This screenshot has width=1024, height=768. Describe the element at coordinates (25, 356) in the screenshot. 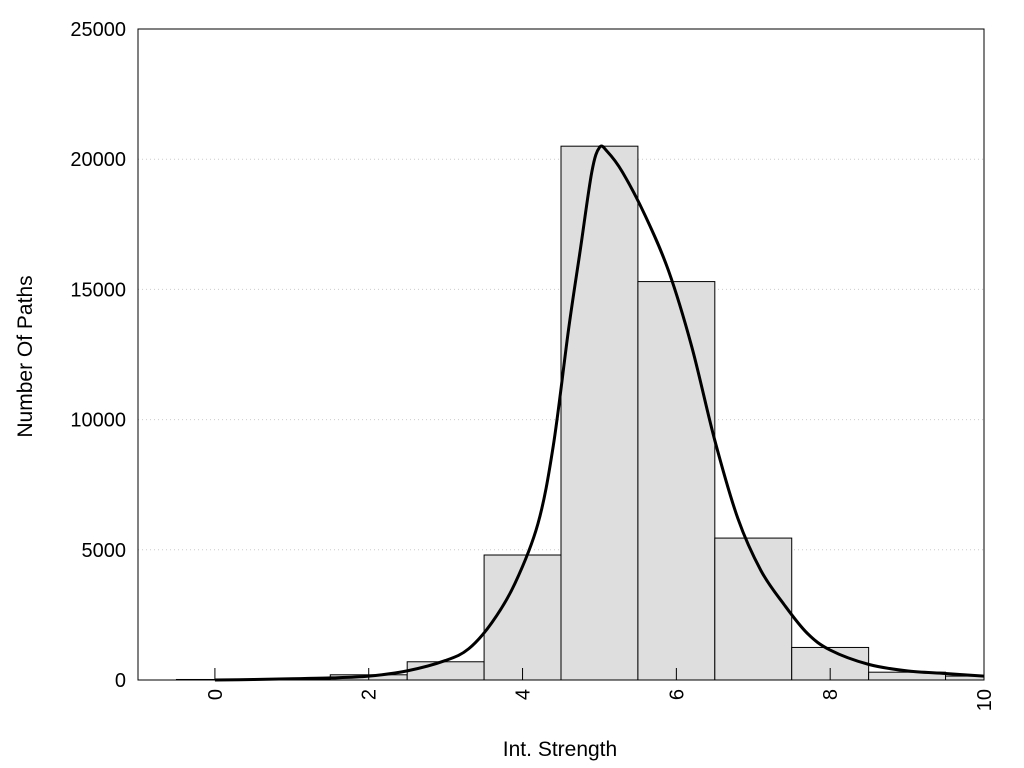

I see `y-axis-title: Number Of Paths` at that location.